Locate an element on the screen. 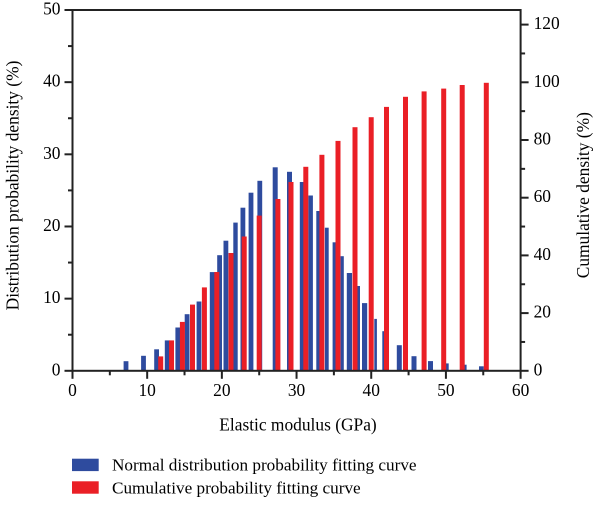 The width and height of the screenshot is (600, 508). svg-text: 120 is located at coordinates (547, 23).